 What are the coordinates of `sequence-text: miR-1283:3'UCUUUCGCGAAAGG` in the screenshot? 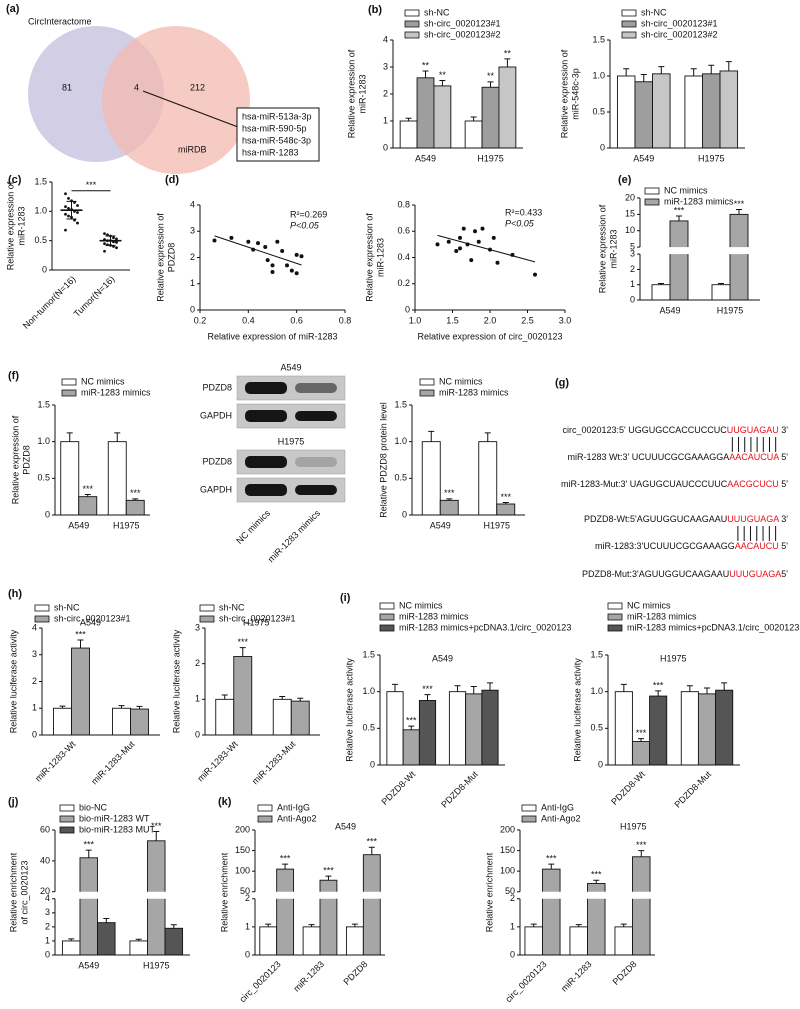 It's located at (665, 546).